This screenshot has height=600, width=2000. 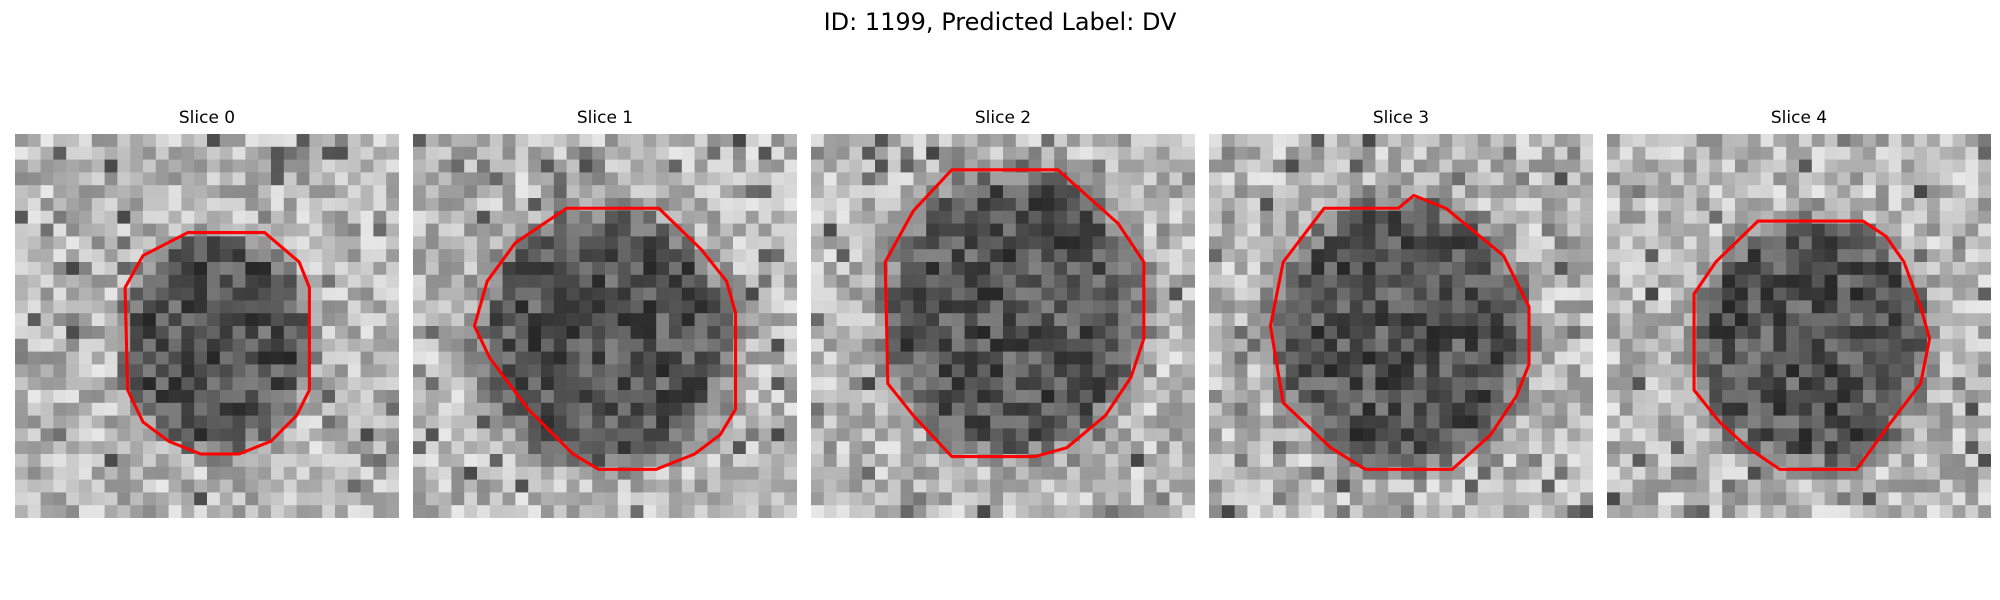 I want to click on slice-panel-2: Slice 2, so click(x=1003, y=312).